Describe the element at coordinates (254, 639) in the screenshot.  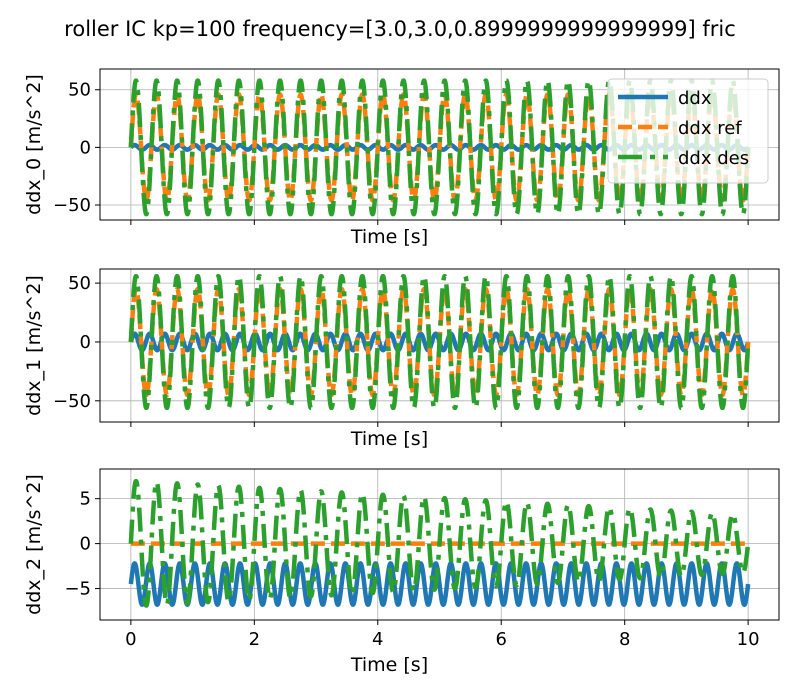
I see `x-tick-label: 2` at that location.